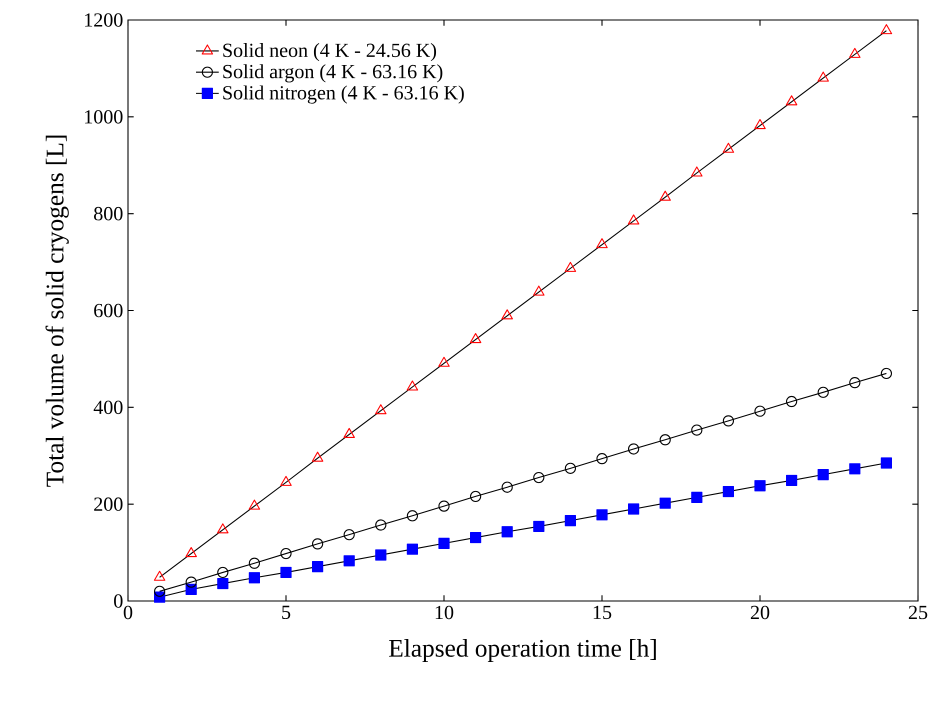 The width and height of the screenshot is (935, 704). Describe the element at coordinates (445, 613) in the screenshot. I see `x-tick-label: 10` at that location.